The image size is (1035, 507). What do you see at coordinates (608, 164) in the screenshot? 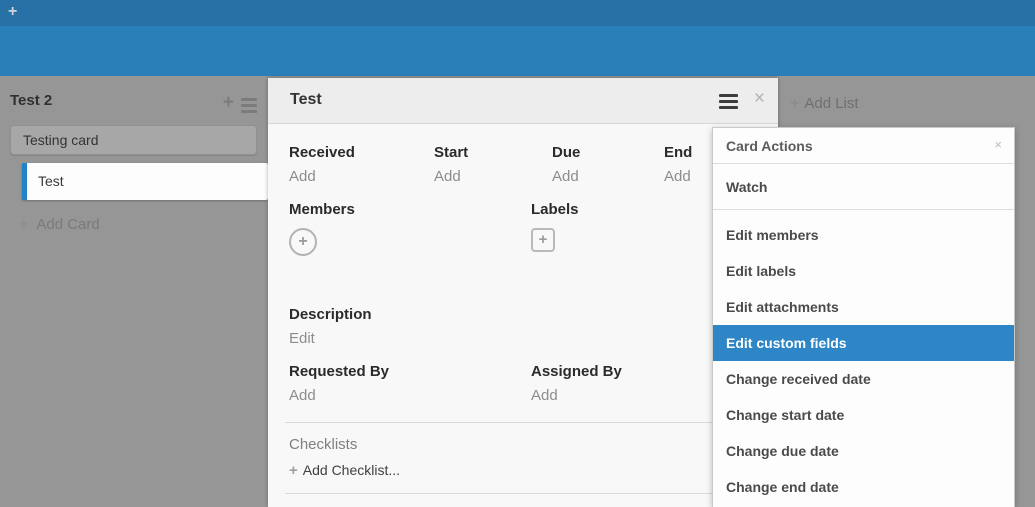
I see `due-field: Due Add` at bounding box center [608, 164].